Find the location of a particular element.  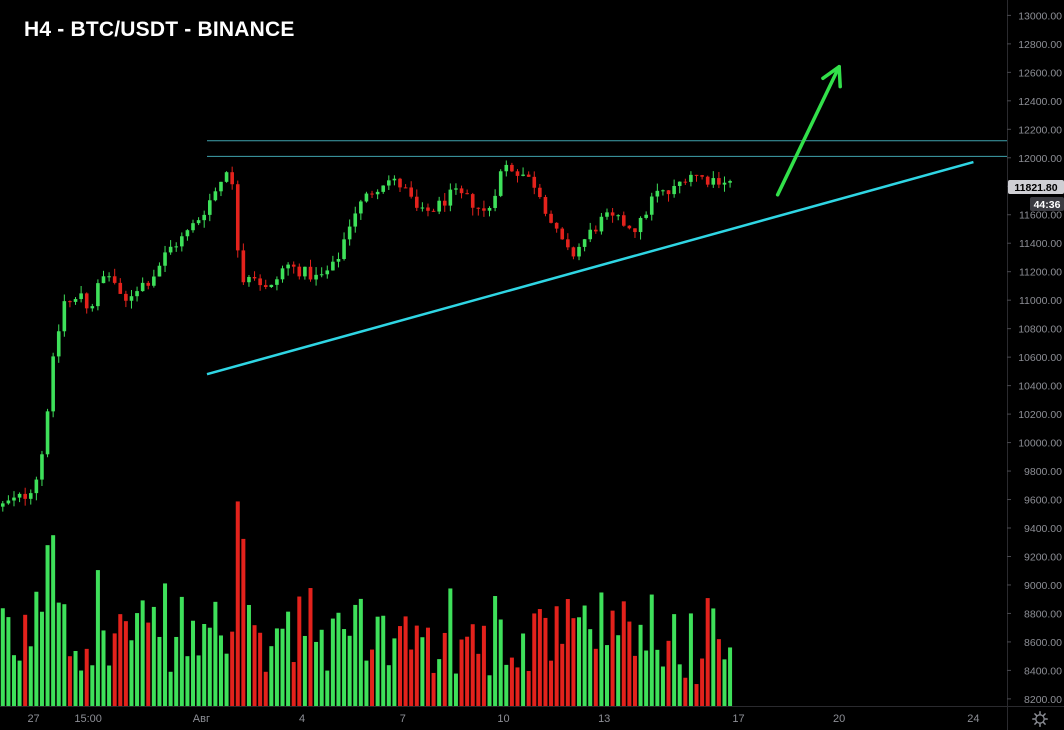

last-price-badge-bg is located at coordinates (1036, 187).